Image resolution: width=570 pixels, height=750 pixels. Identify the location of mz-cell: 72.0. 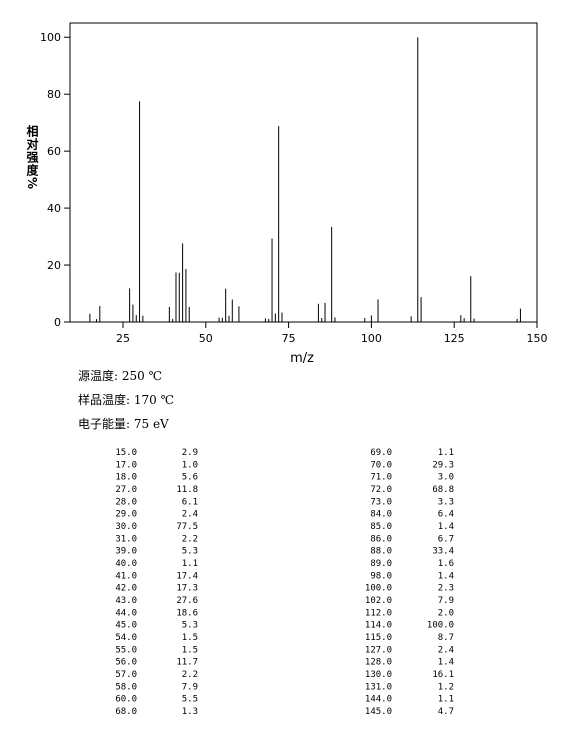
(381, 490).